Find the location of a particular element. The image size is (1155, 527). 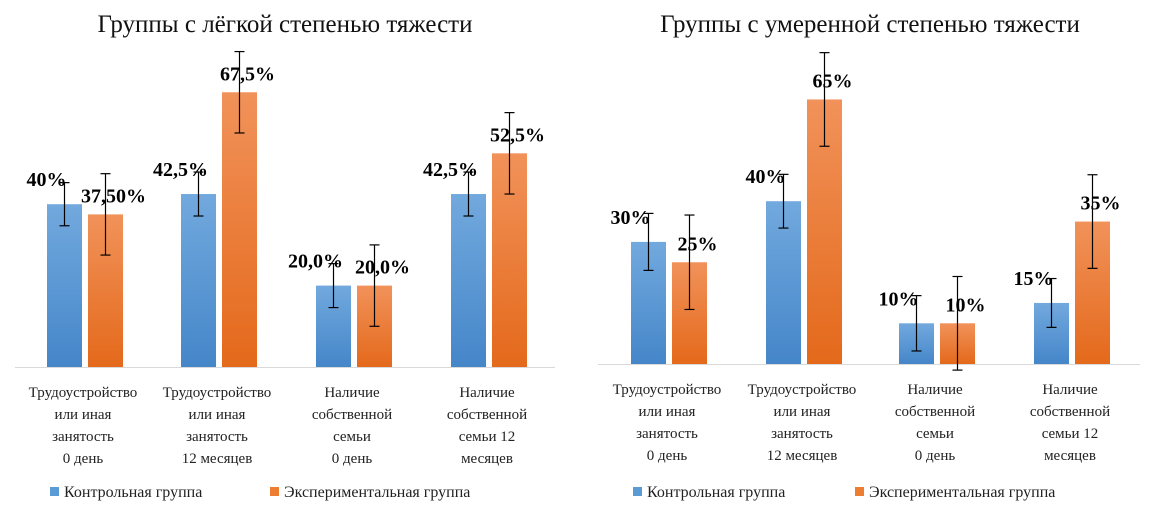

data-label: 15% is located at coordinates (1034, 279).